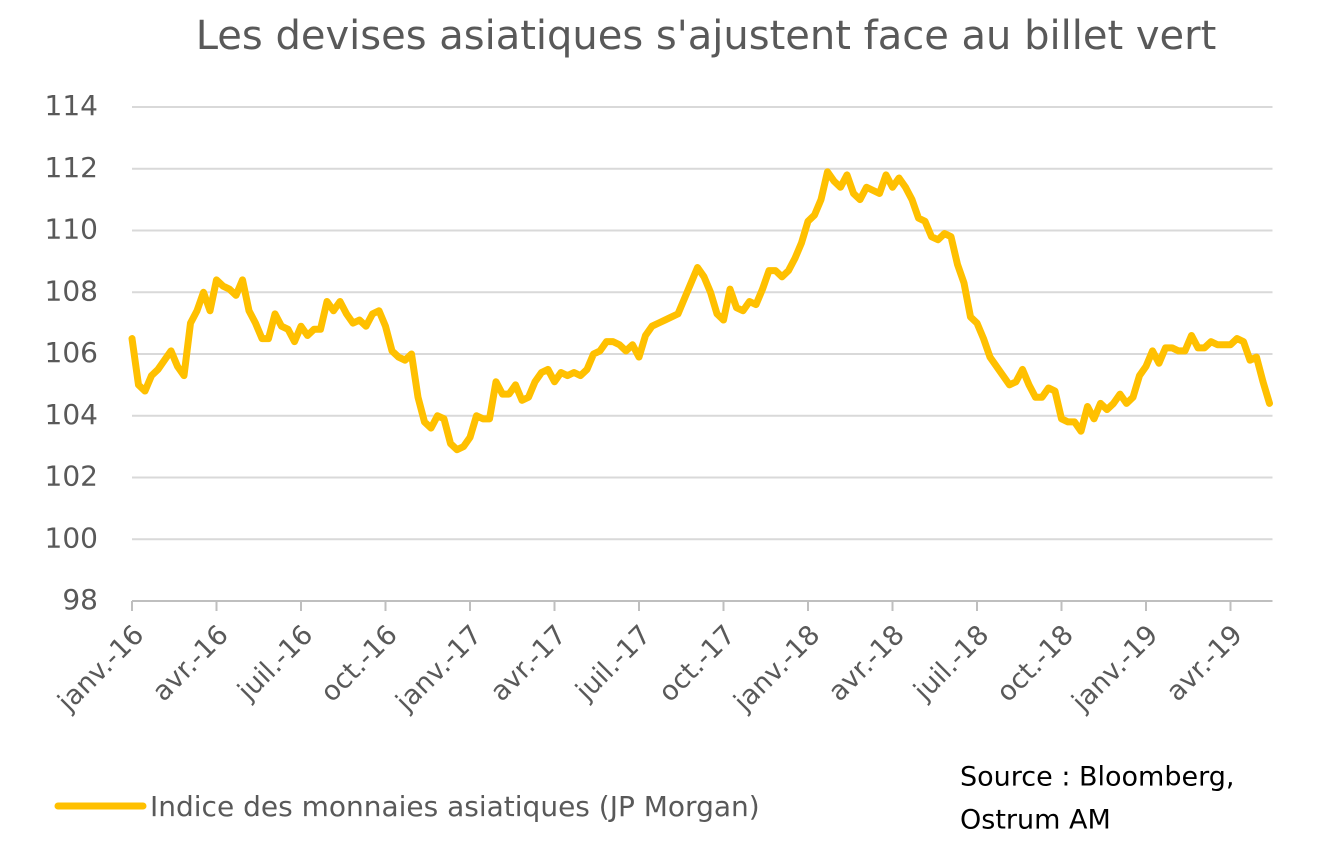 The height and width of the screenshot is (867, 1336). What do you see at coordinates (71, 229) in the screenshot?
I see `y-tick-label: 110` at bounding box center [71, 229].